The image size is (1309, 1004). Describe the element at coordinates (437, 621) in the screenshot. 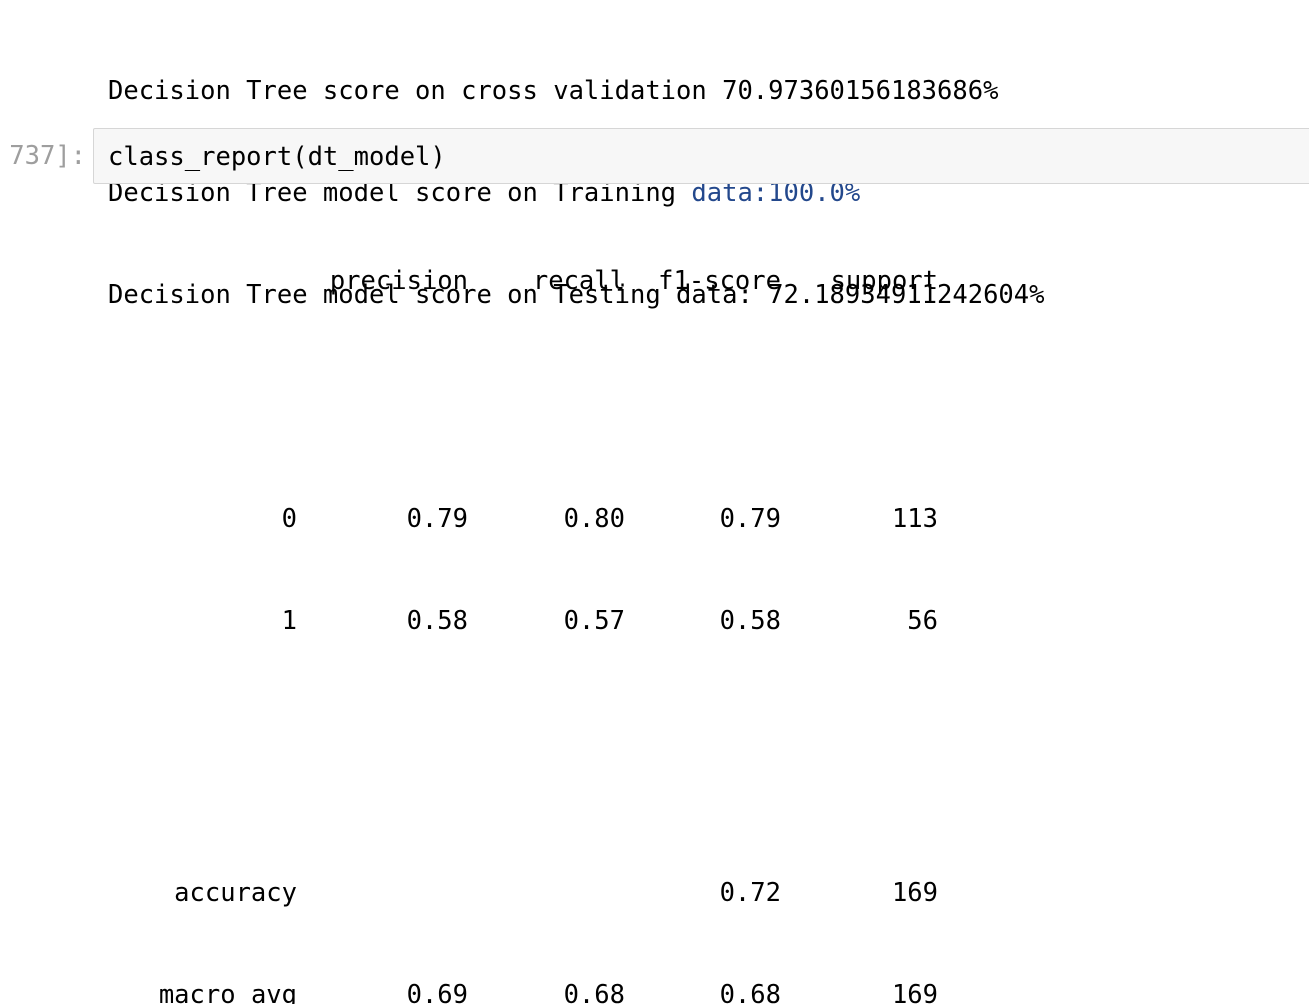

I see `row-precision: 0.58` at that location.